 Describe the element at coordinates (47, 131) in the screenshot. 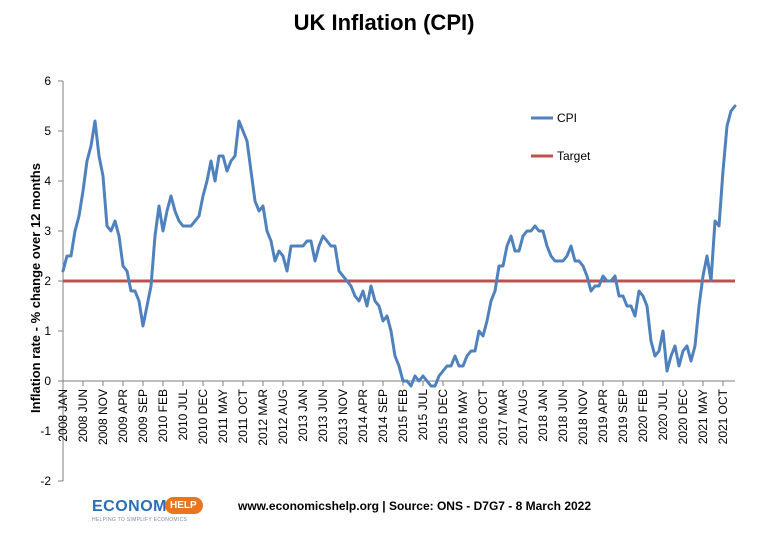

I see `y-tick-label: 5` at that location.